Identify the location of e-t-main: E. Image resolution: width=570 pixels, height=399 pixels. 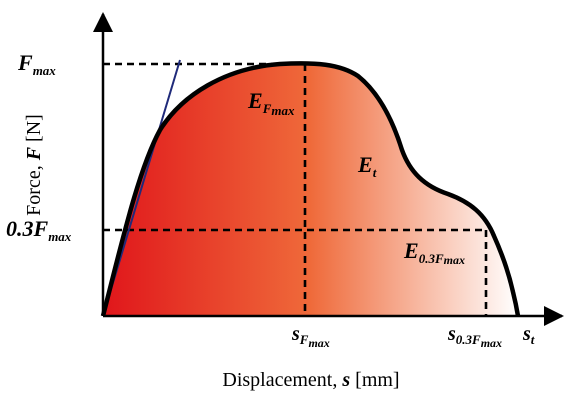
(365, 164).